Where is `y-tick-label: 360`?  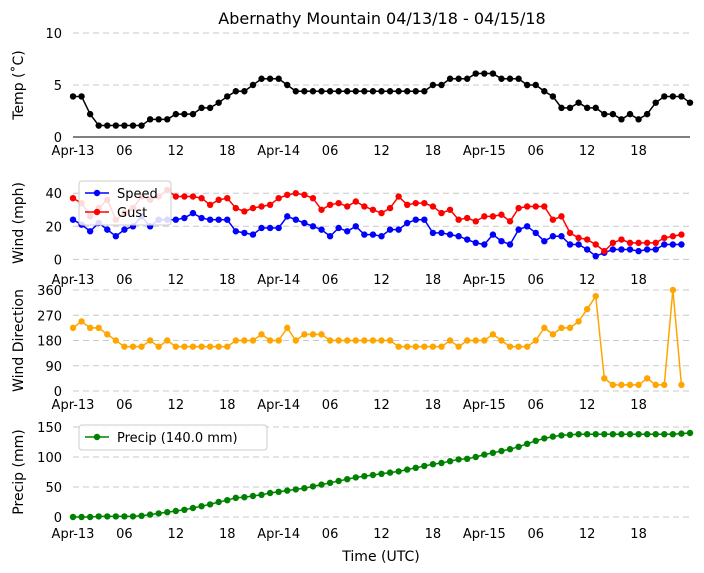
y-tick-label: 360 is located at coordinates (49, 291).